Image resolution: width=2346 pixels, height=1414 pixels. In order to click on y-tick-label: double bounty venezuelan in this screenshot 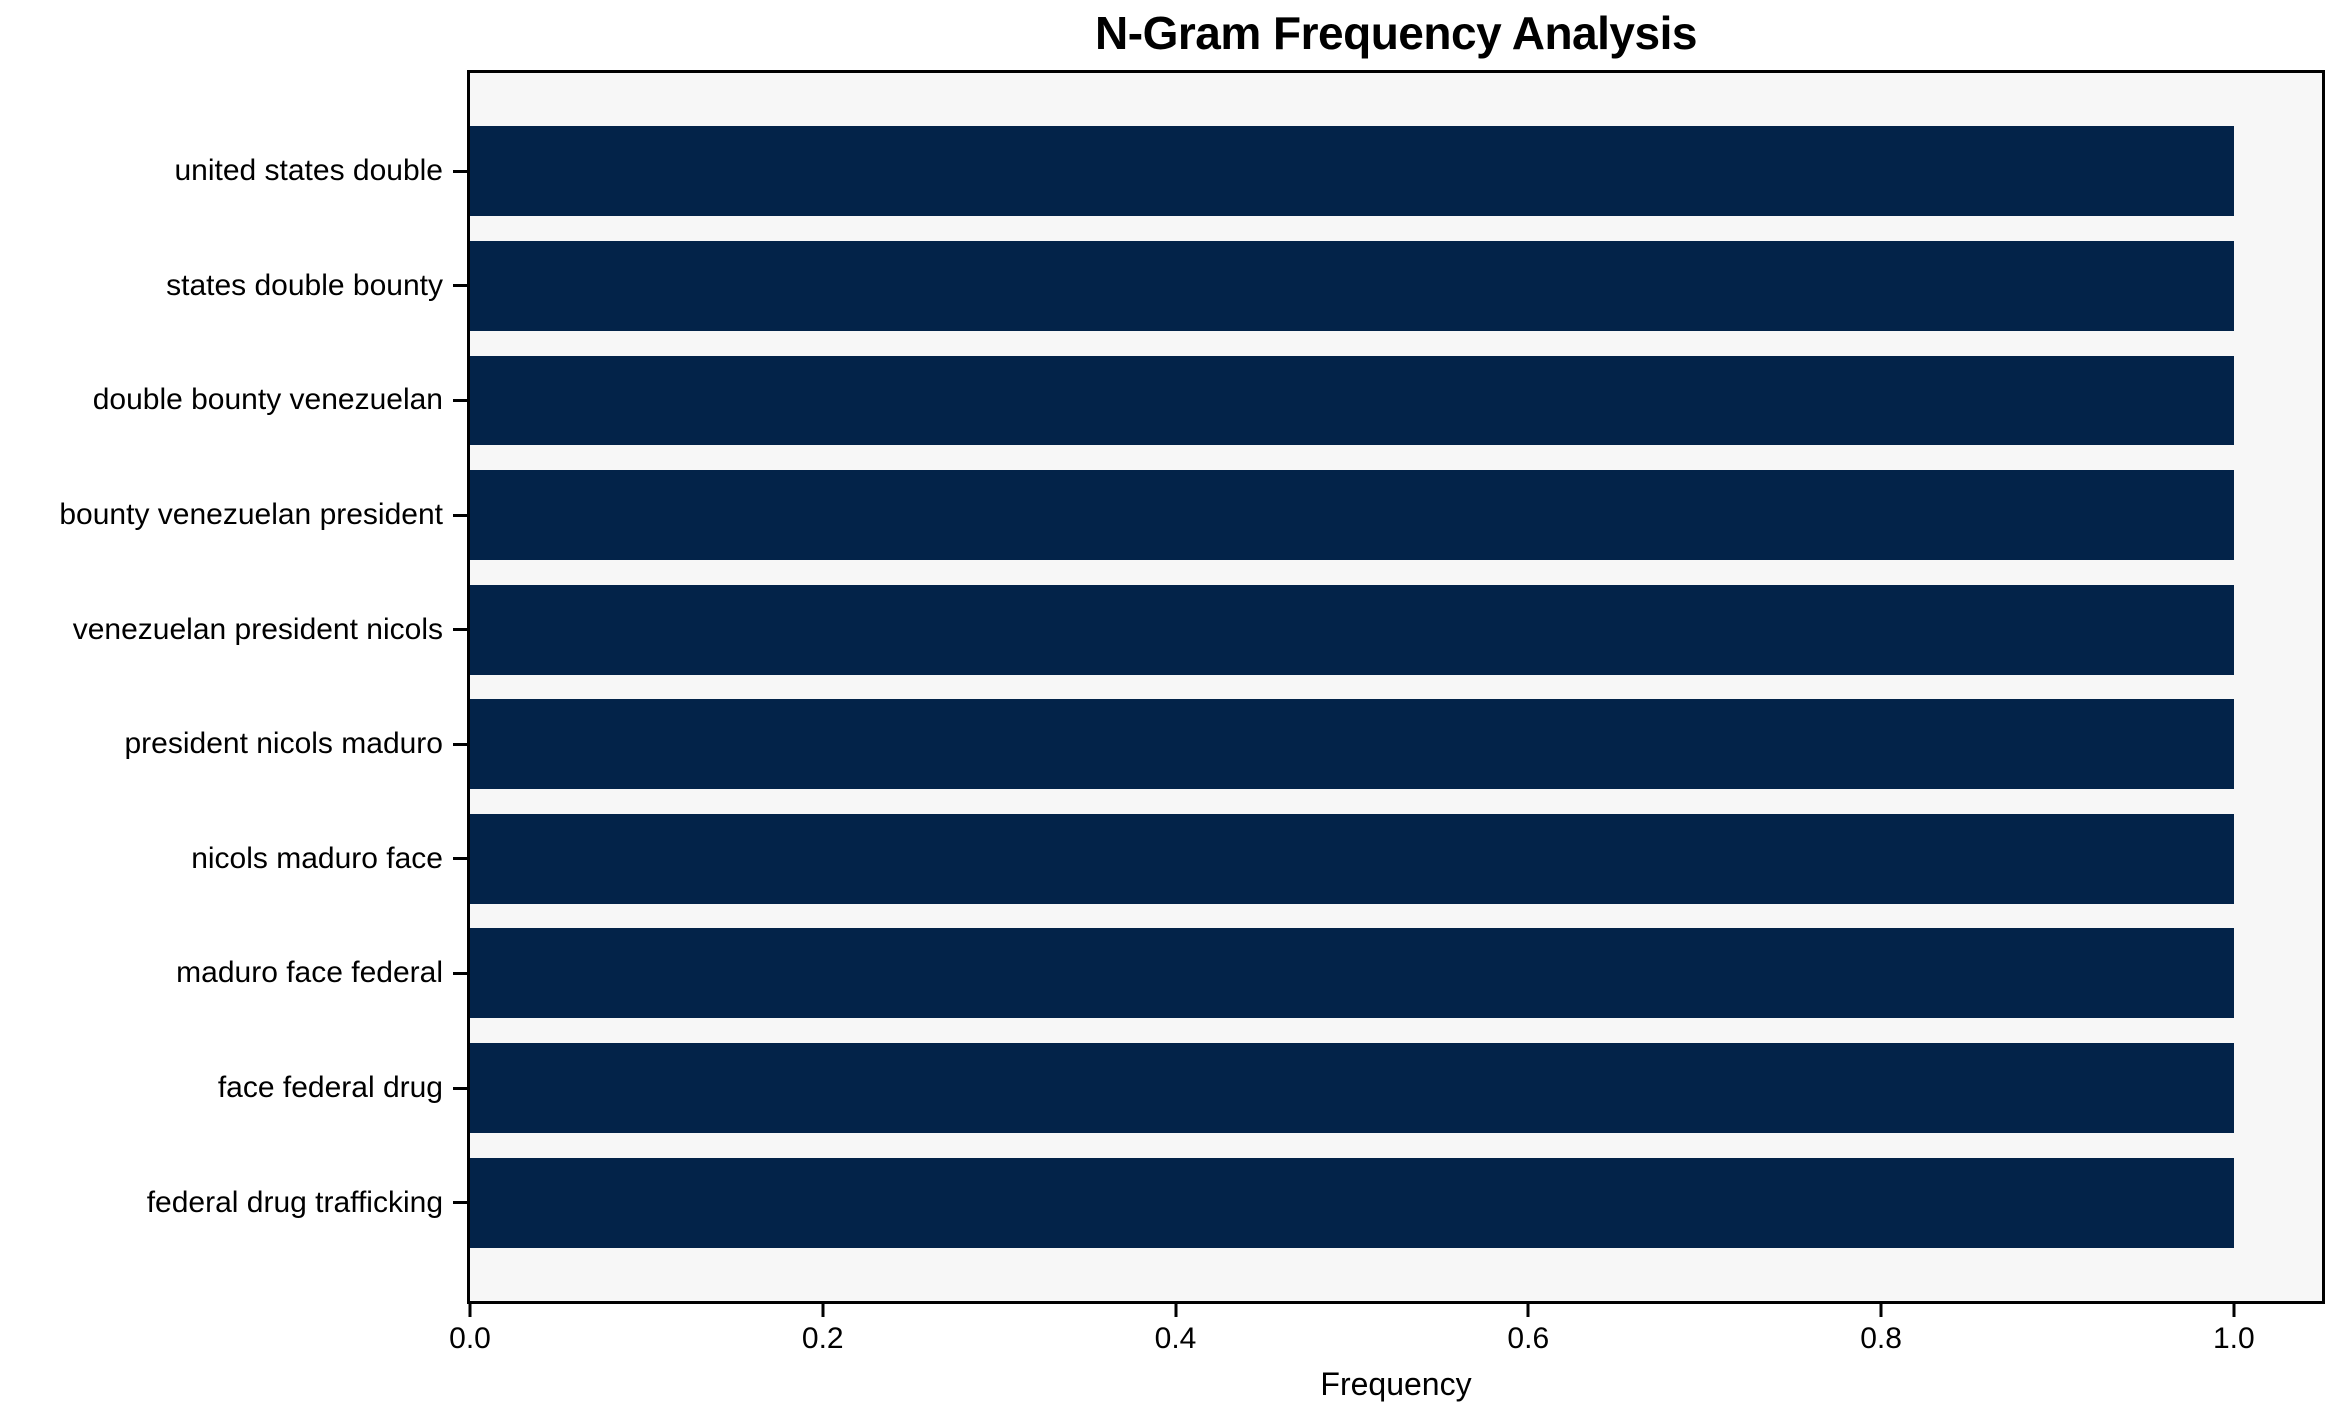, I will do `click(267, 400)`.